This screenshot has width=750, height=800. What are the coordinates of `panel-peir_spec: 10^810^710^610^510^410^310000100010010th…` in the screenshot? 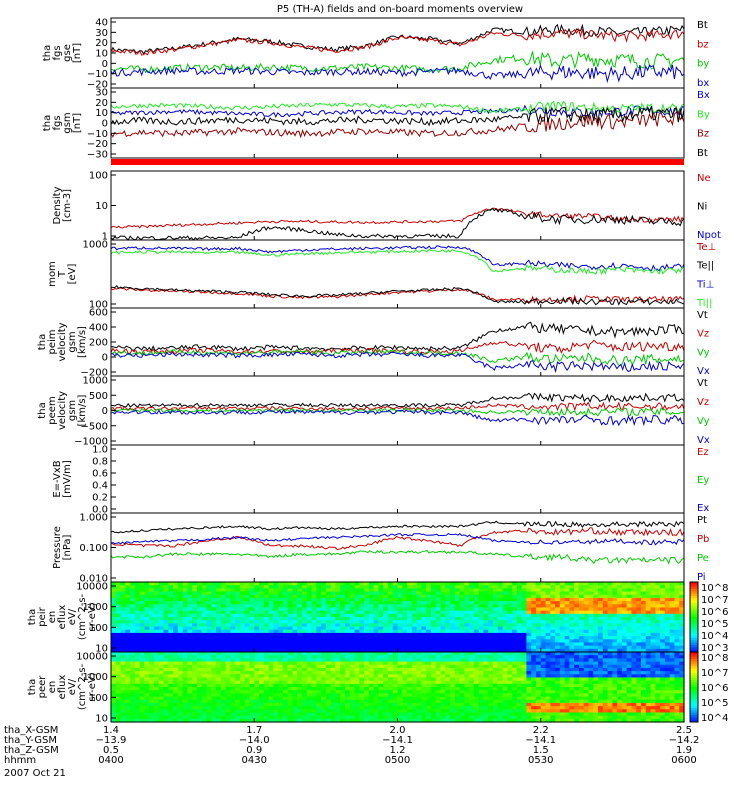 It's located at (377, 618).